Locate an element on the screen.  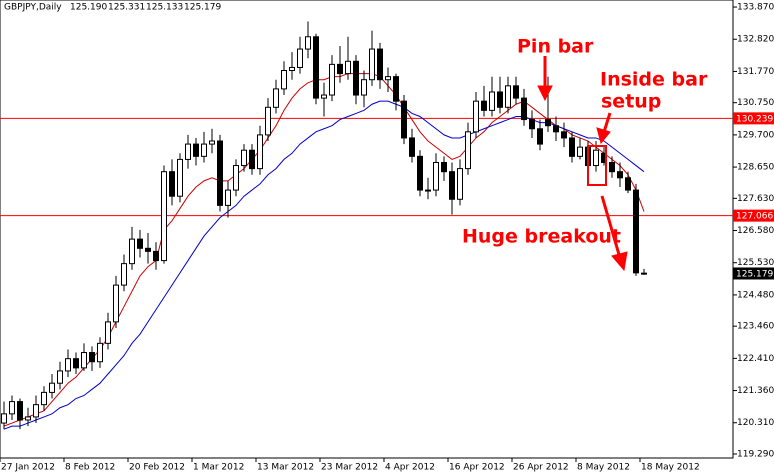
inside-bar-box is located at coordinates (597, 165).